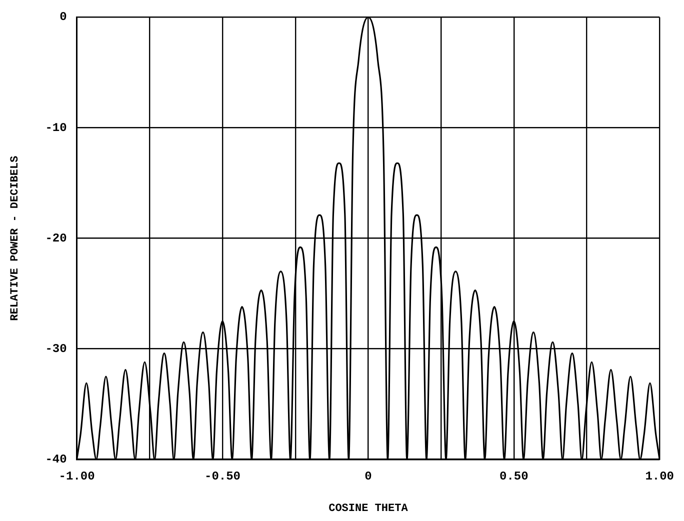 The width and height of the screenshot is (684, 521). What do you see at coordinates (56, 127) in the screenshot?
I see `y-tick-label: -10` at bounding box center [56, 127].